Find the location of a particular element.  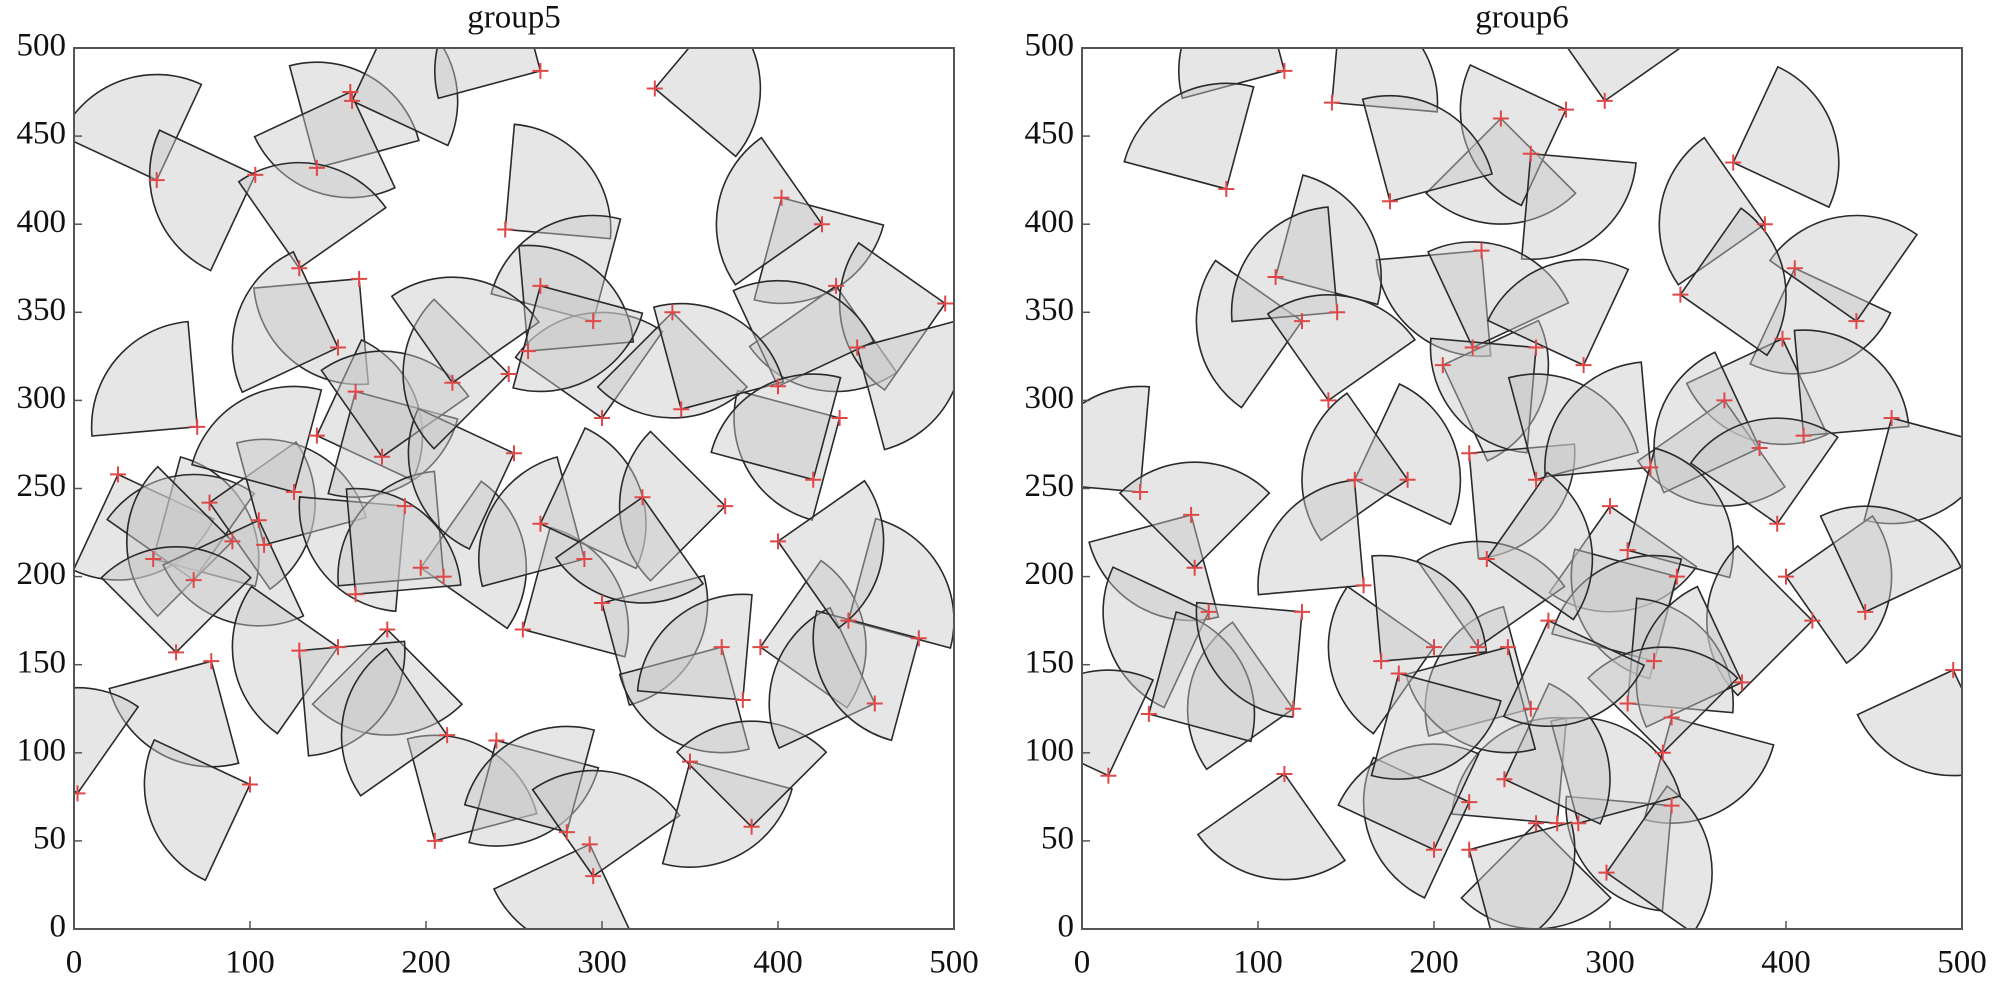

y-tick-label: 100 is located at coordinates (42, 750).